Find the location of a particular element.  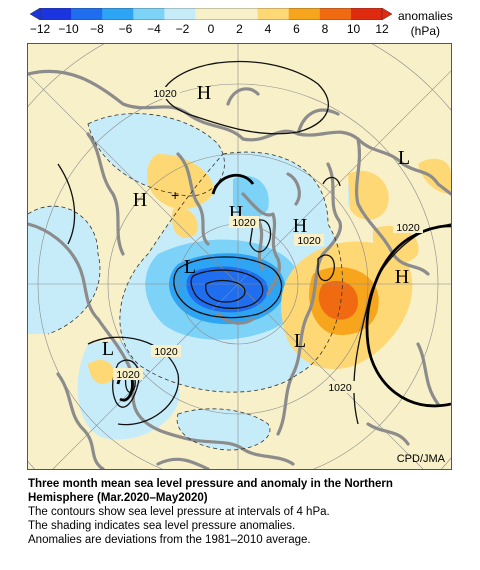

colorbar-ticks: −12 −10 −8 −6 −4 −2 0 2 4 6 8 10 12 is located at coordinates (240, 30).